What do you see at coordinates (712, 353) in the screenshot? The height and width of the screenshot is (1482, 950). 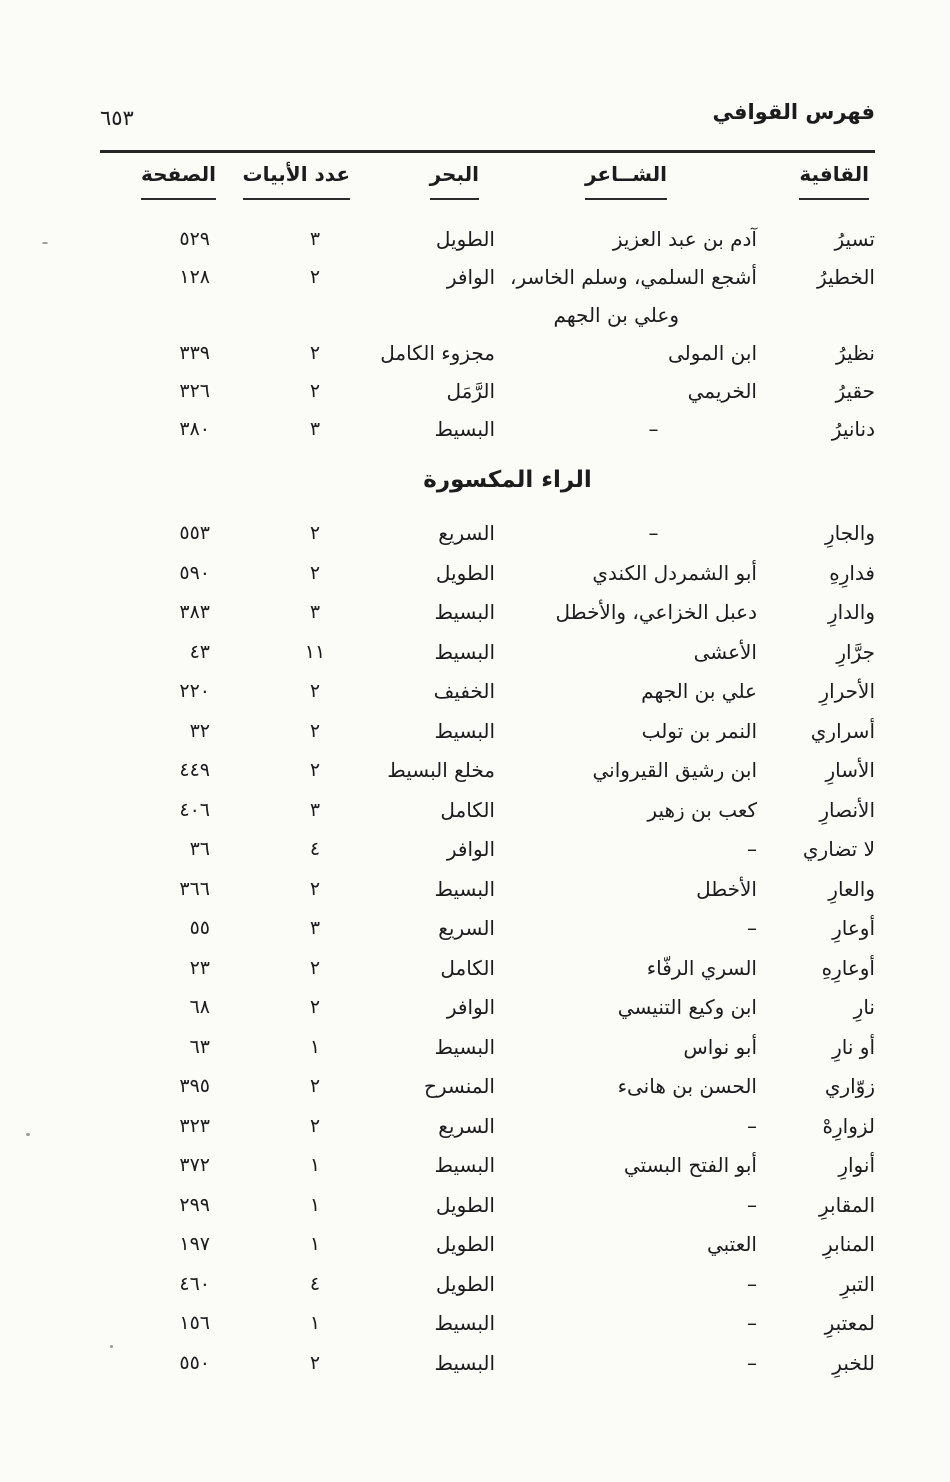 I see `poet-name: ابن المولى` at bounding box center [712, 353].